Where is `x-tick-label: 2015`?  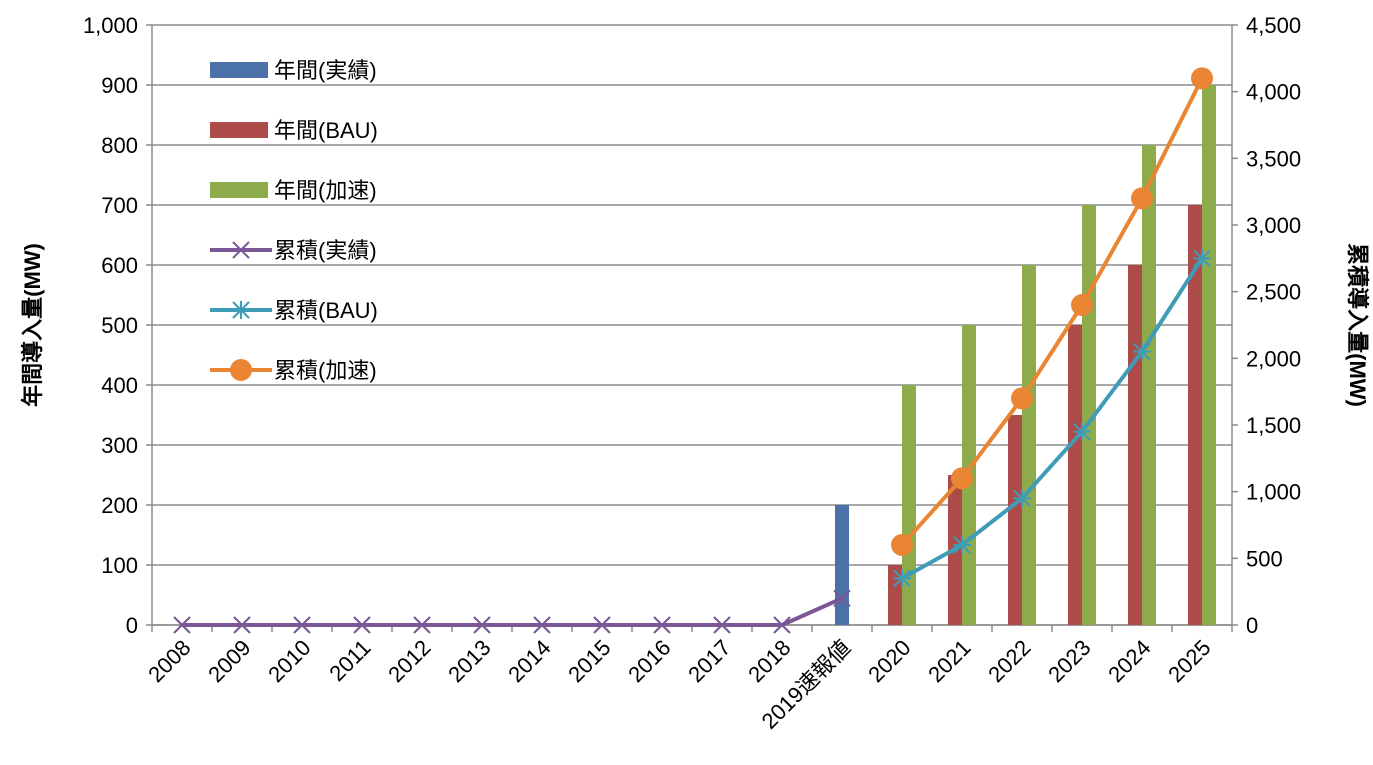 x-tick-label: 2015 is located at coordinates (589, 661).